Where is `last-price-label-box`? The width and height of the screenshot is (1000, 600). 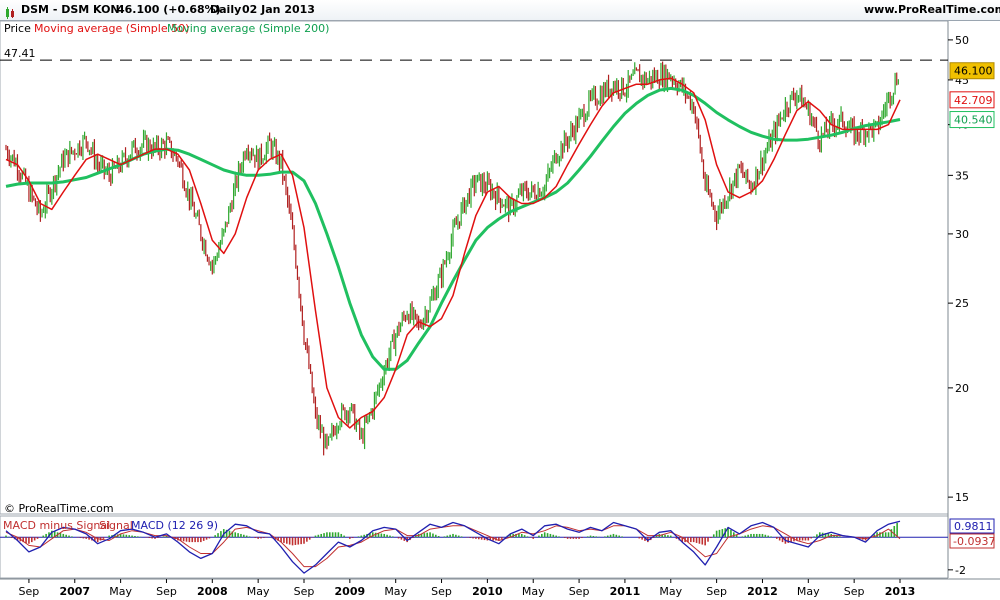 last-price-label-box is located at coordinates (972, 71).